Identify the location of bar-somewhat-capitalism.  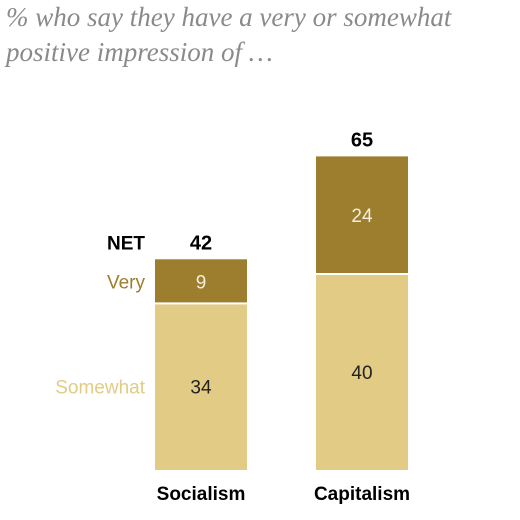
(362, 372).